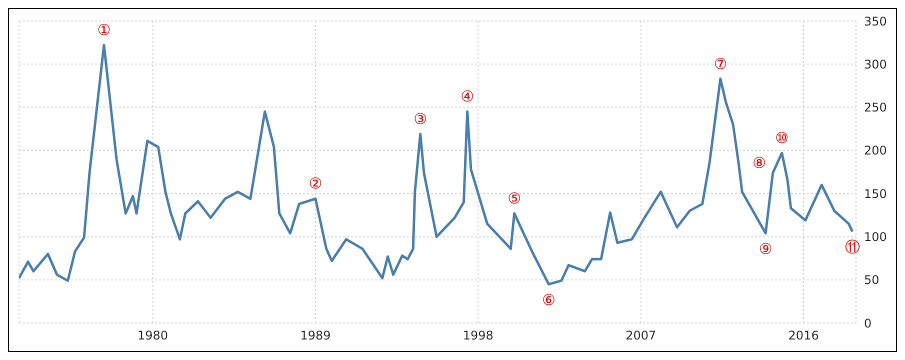 The width and height of the screenshot is (905, 360). I want to click on y-tick-label: 350, so click(875, 21).